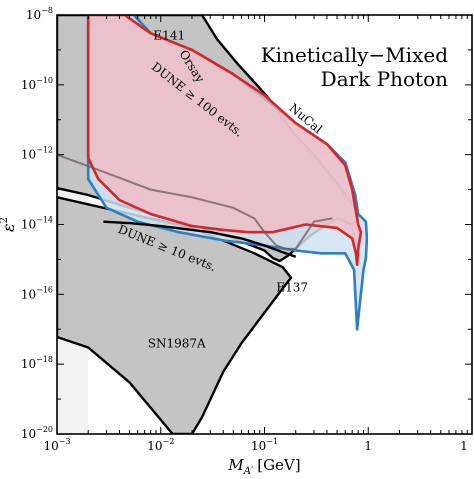 The width and height of the screenshot is (474, 479). I want to click on region-label-6: SN1987A, so click(177, 344).